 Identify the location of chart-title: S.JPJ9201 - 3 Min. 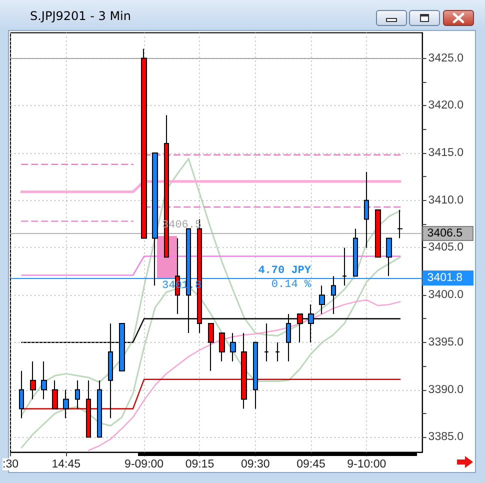
(80, 16).